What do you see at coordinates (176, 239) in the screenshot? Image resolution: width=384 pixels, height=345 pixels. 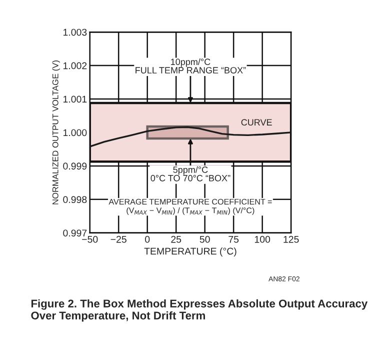 I see `x-tick-label: 25` at bounding box center [176, 239].